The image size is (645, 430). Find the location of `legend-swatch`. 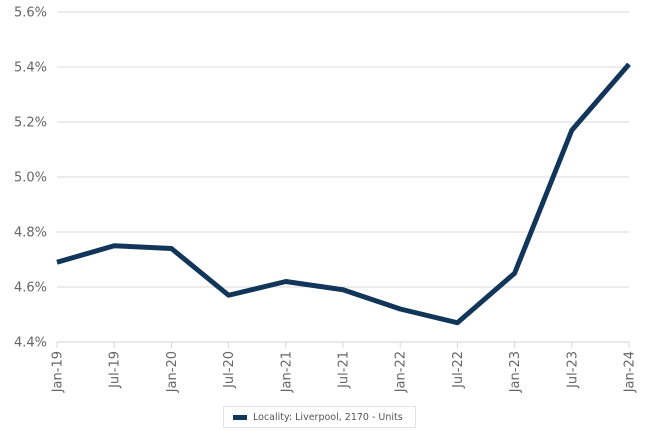

legend-swatch is located at coordinates (240, 417).